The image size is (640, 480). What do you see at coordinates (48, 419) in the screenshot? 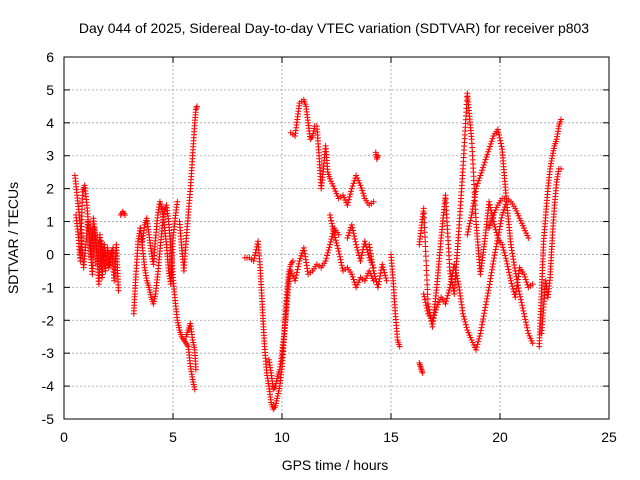
I see `y-tick-label: -5` at bounding box center [48, 419].